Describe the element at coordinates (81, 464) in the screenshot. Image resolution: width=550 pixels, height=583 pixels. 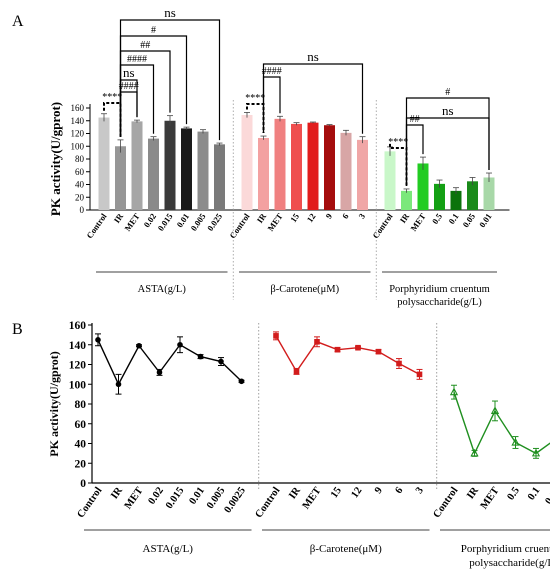
I see `y-tick-label: 20` at that location.